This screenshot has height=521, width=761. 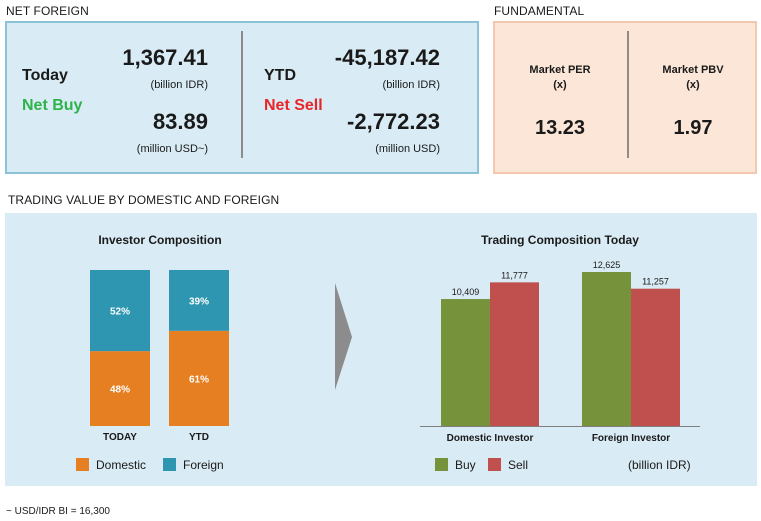 I want to click on ytd-label: YTD, so click(x=280, y=75).